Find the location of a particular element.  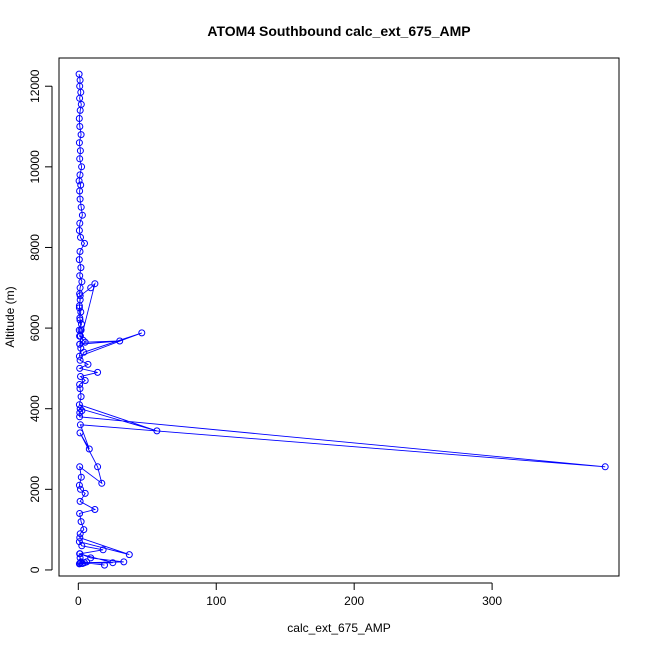

x-axis-label: calc_ext_675_AMP is located at coordinates (338, 628).